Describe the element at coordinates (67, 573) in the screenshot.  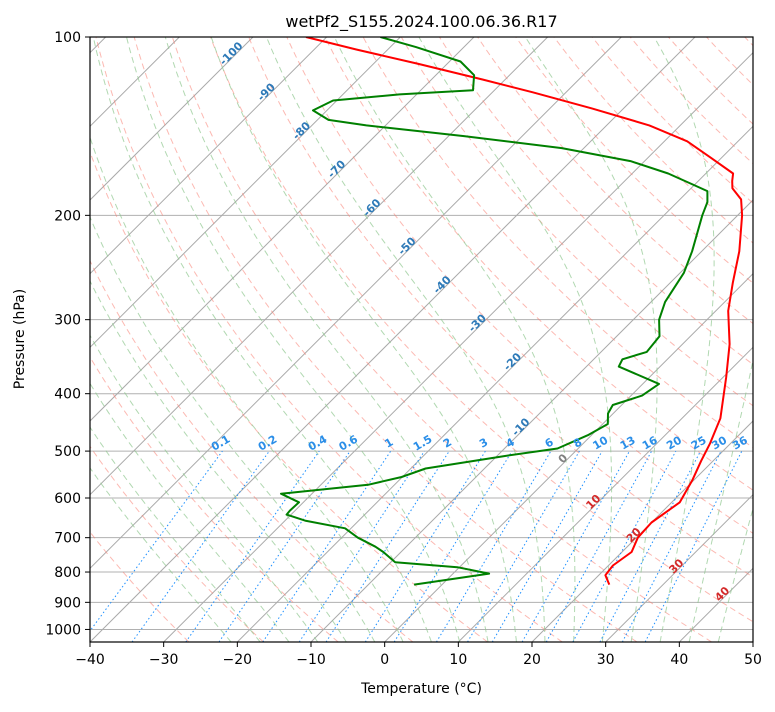
I see `y-tick-label: 800` at that location.